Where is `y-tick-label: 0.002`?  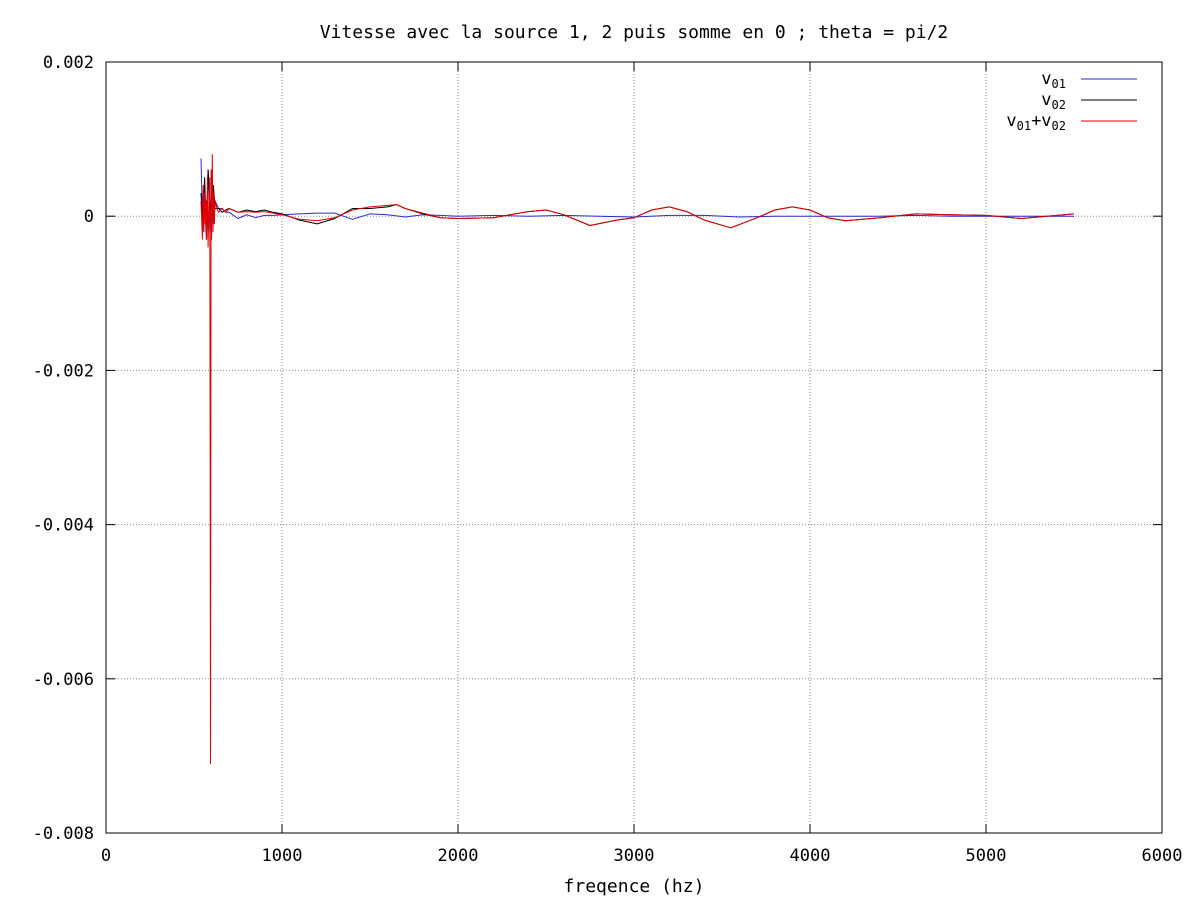
y-tick-label: 0.002 is located at coordinates (68, 63).